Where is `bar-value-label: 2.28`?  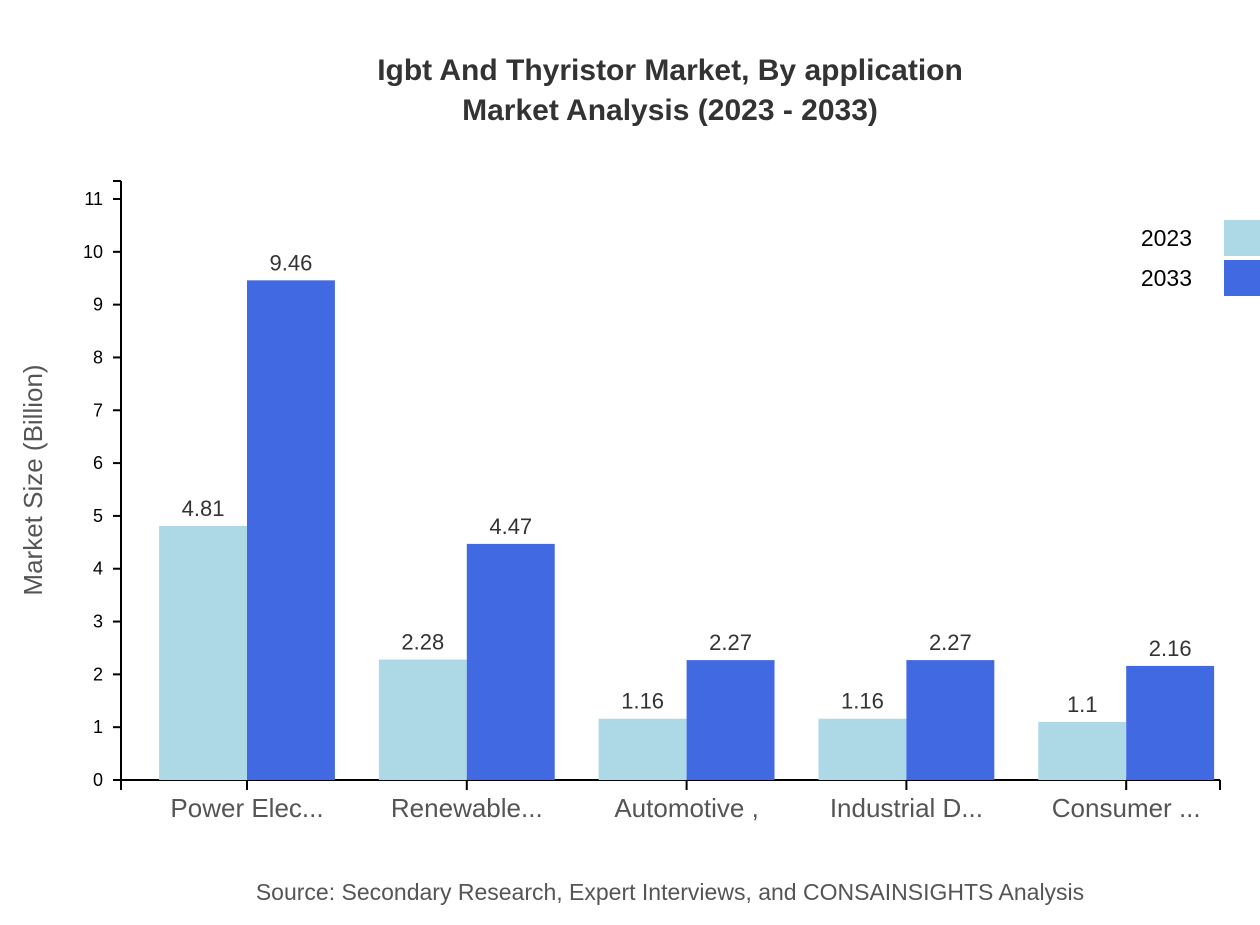
bar-value-label: 2.28 is located at coordinates (422, 642).